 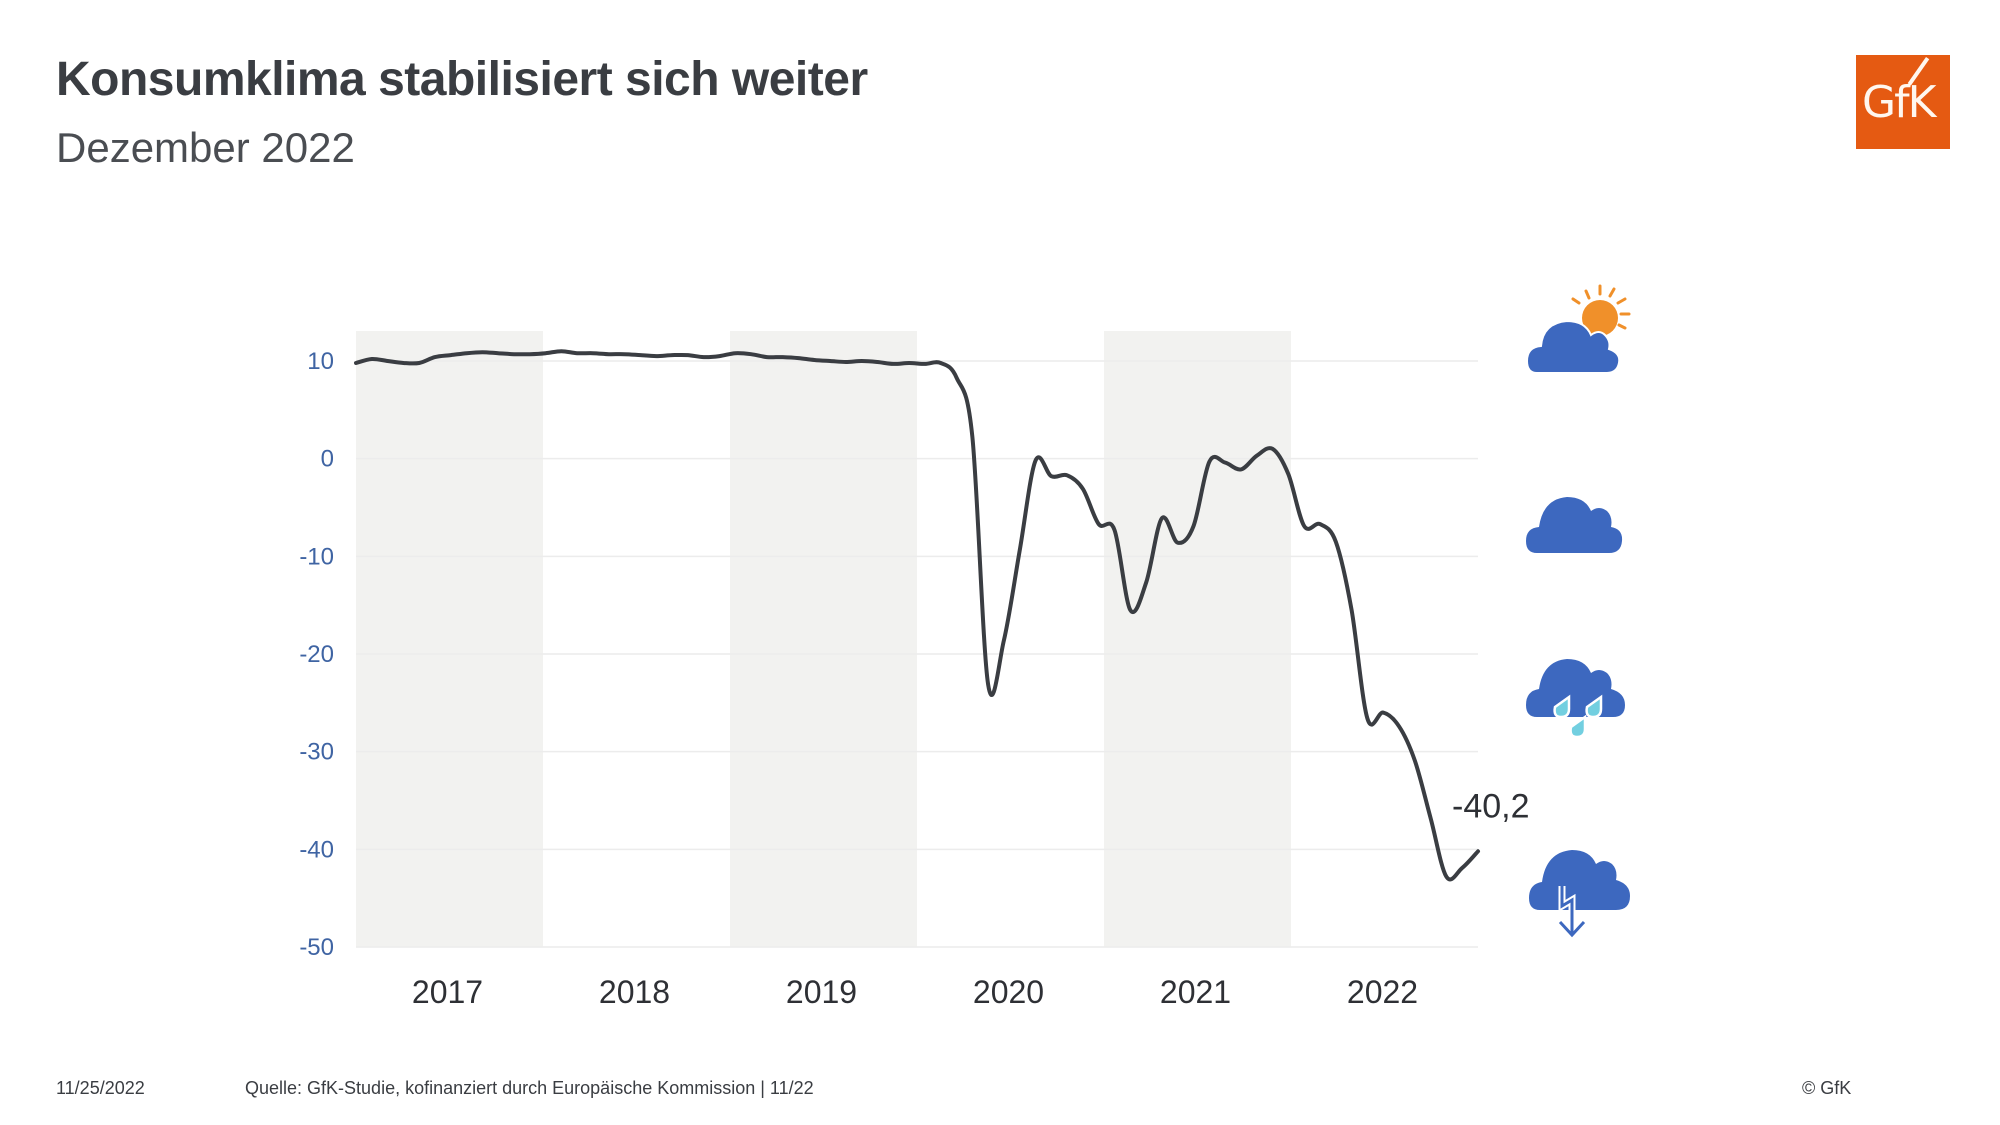 What do you see at coordinates (821, 992) in the screenshot?
I see `x-tick-label: 2019` at bounding box center [821, 992].